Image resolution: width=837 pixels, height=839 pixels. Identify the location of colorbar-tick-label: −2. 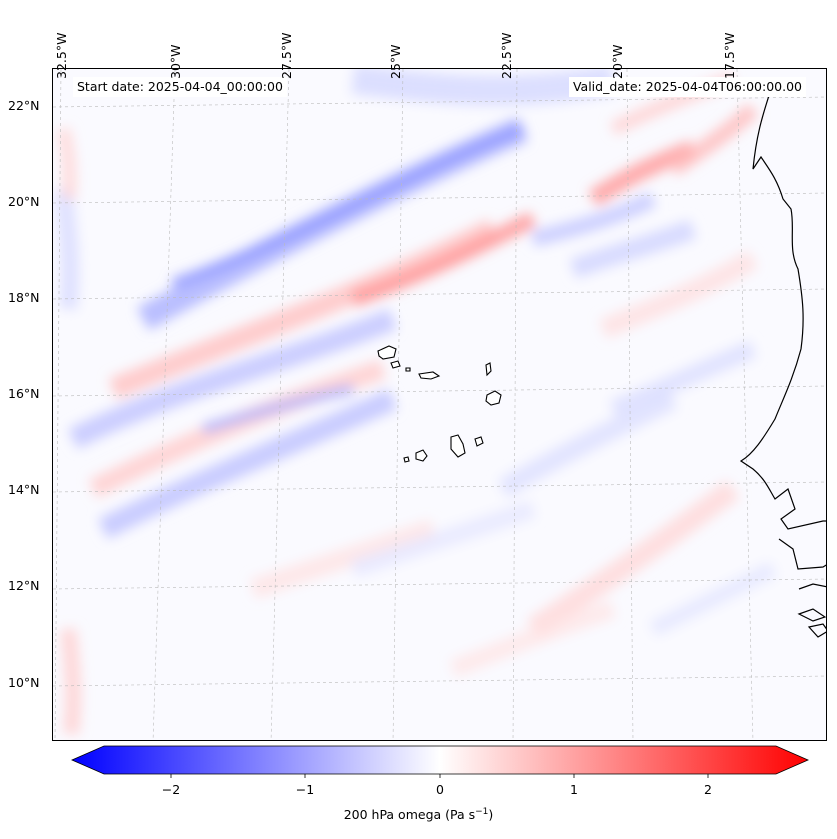
(171, 789).